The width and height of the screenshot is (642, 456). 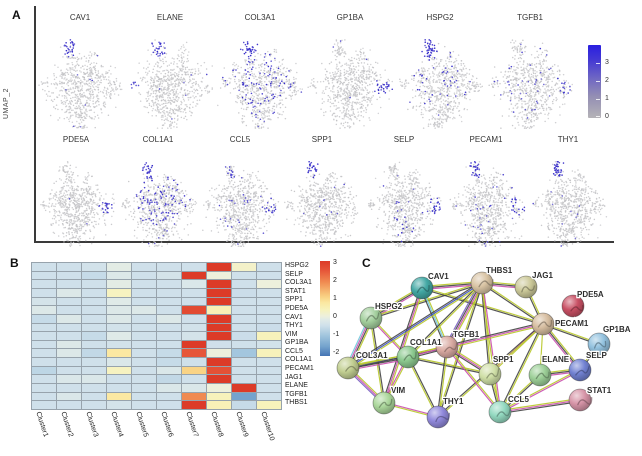 I want to click on heatmap-column-label: Cluster1, so click(x=42, y=424).